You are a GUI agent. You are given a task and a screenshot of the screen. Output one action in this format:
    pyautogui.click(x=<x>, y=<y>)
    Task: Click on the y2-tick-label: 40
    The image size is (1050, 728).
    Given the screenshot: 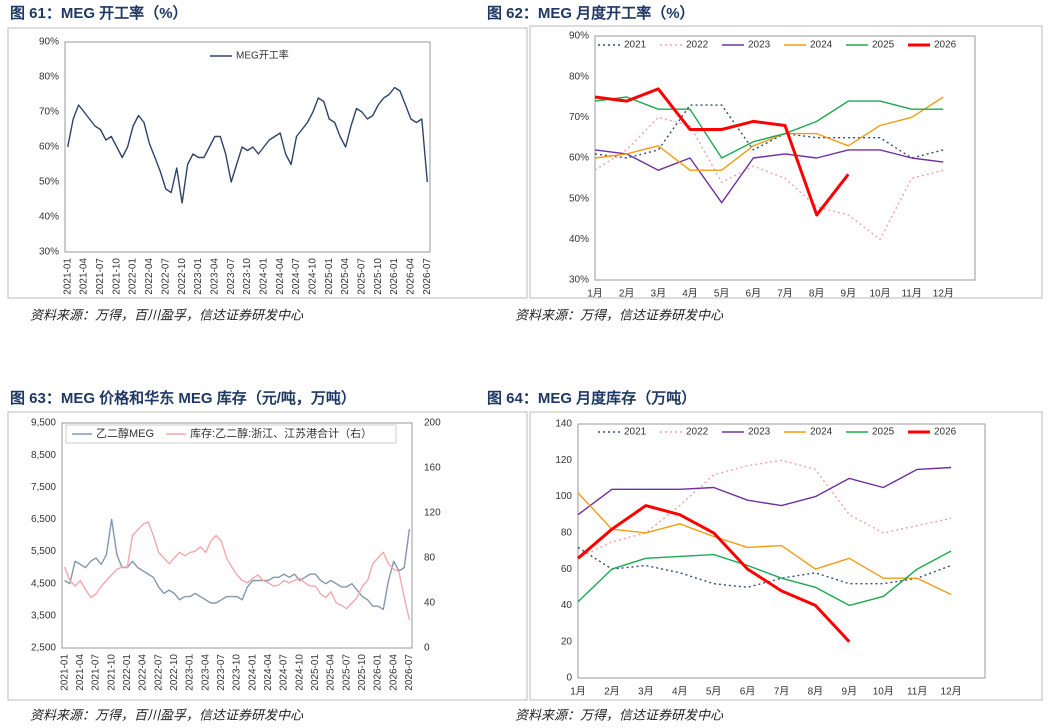 What is the action you would take?
    pyautogui.click(x=430, y=603)
    